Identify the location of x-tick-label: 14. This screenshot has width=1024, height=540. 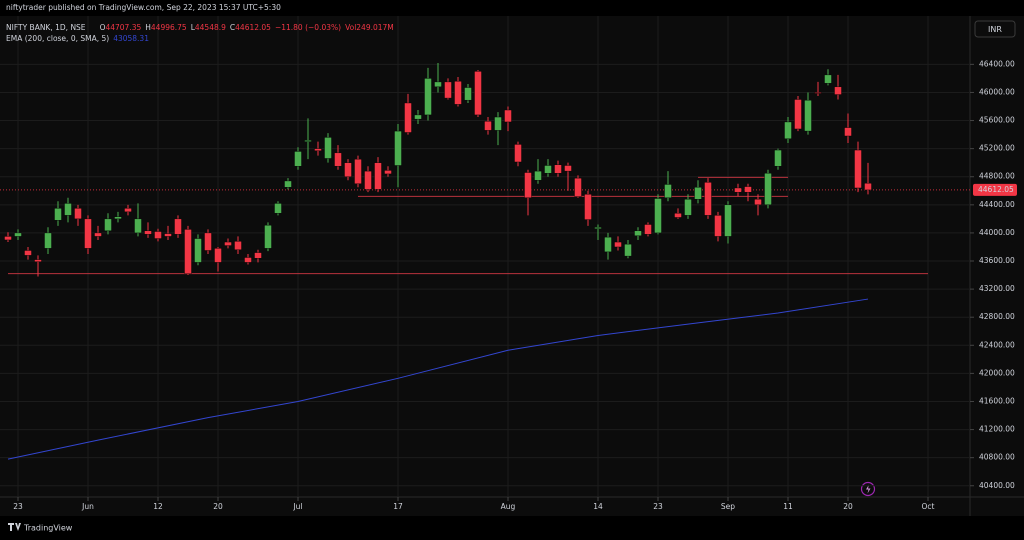
(598, 506).